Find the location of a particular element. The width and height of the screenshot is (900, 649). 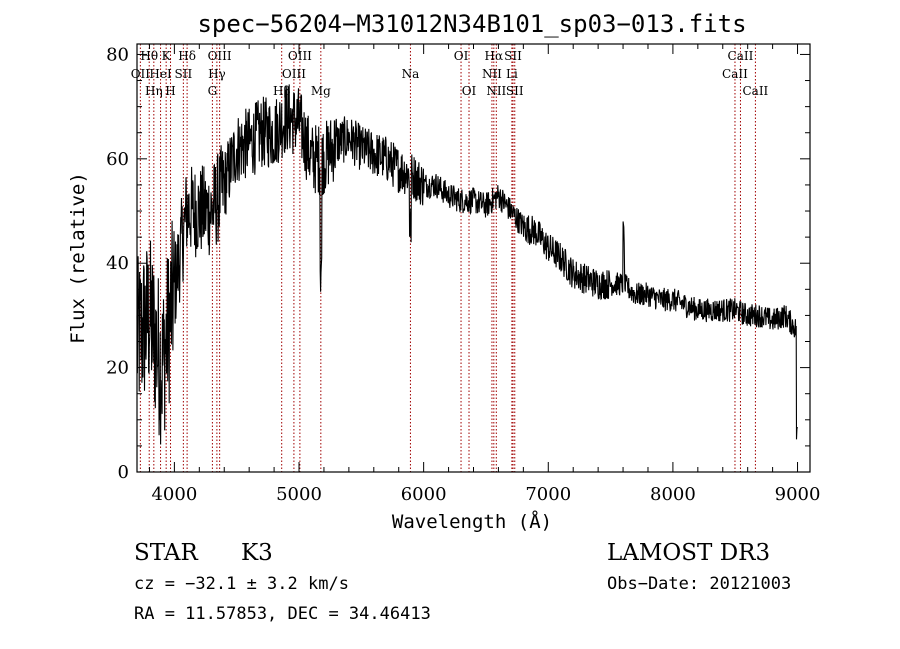

coordinates: RA = 11.57853, DEC = 34.46413 is located at coordinates (282, 614).